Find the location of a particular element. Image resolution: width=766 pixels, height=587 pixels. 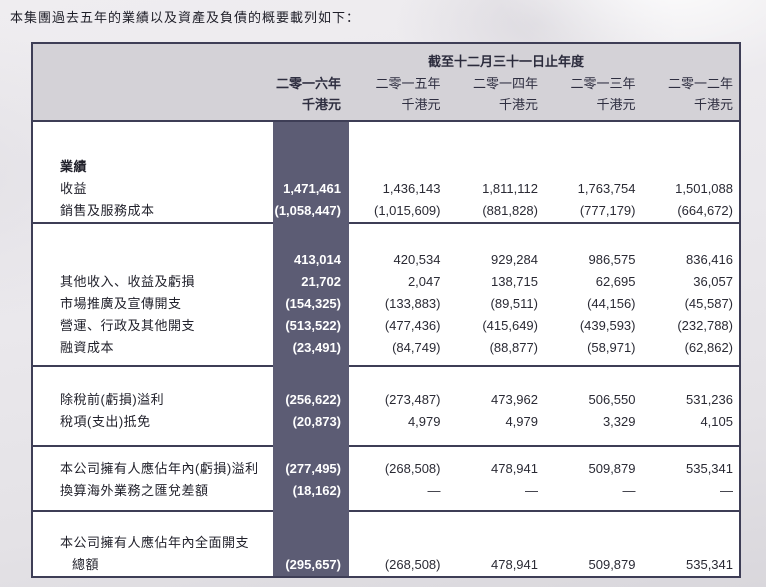

year-column-header: 二零一四年 is located at coordinates (505, 83).